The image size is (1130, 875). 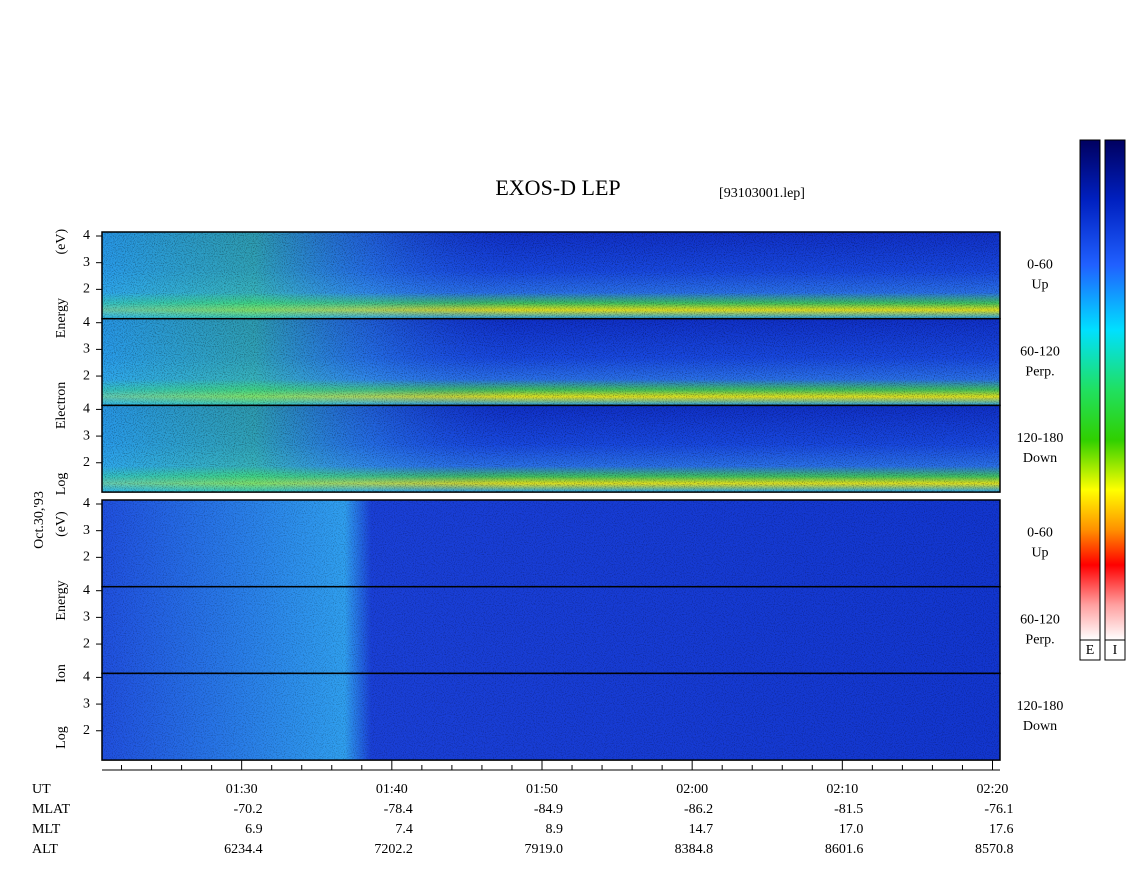 I want to click on footer-row-name: ALT, so click(x=45, y=849).